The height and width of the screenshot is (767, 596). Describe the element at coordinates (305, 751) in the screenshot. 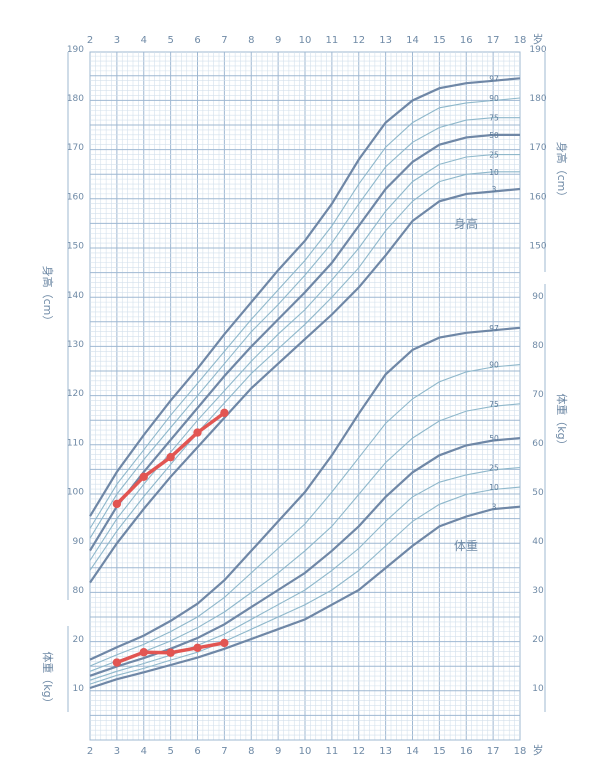

I see `x-tick-bottom: 10` at that location.